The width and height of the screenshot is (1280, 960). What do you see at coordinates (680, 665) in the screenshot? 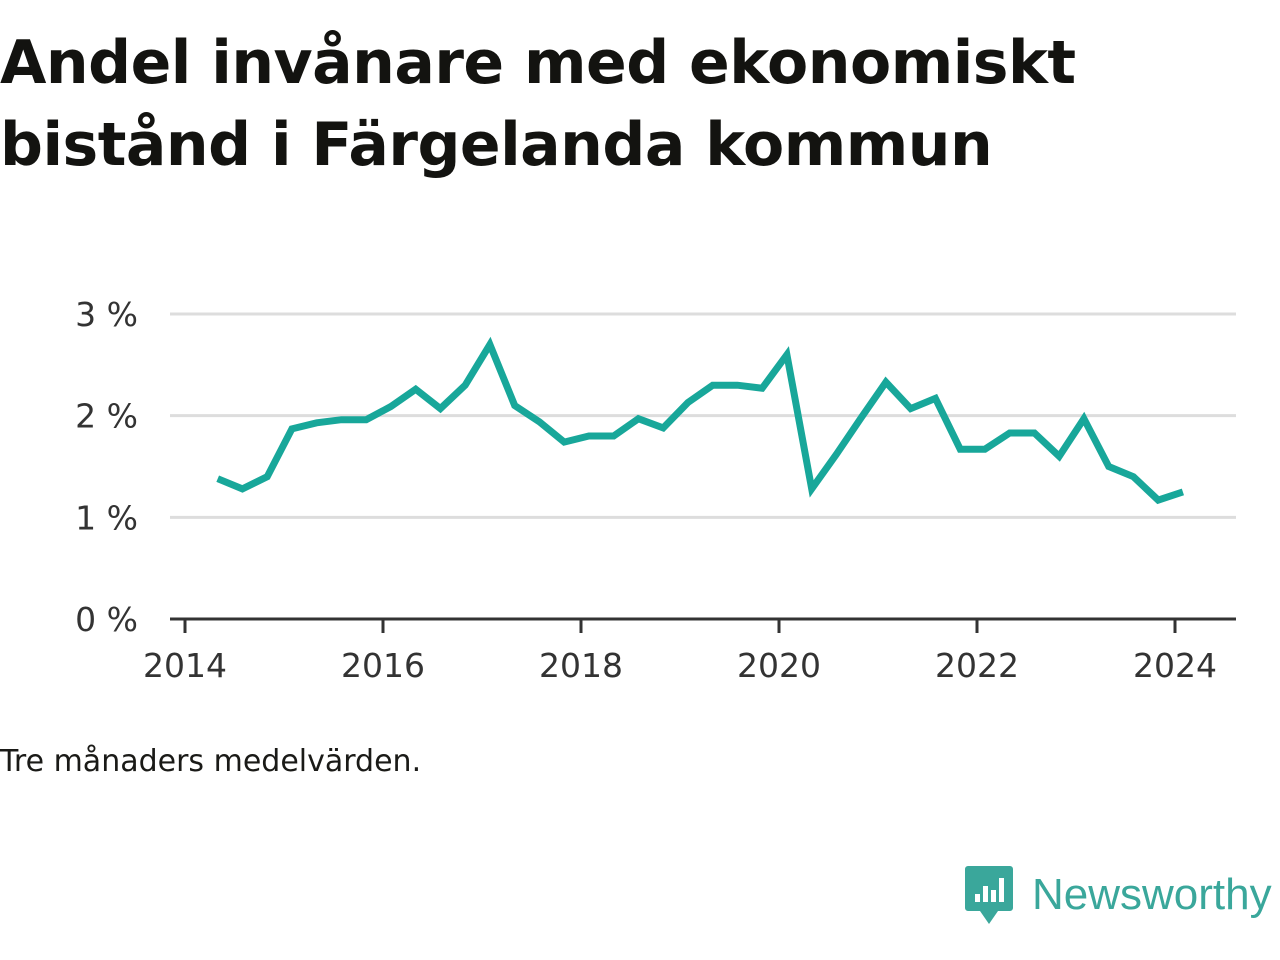
I see `x-axis-labels: 2014 2016 2018 2020 2022 2024` at bounding box center [680, 665].